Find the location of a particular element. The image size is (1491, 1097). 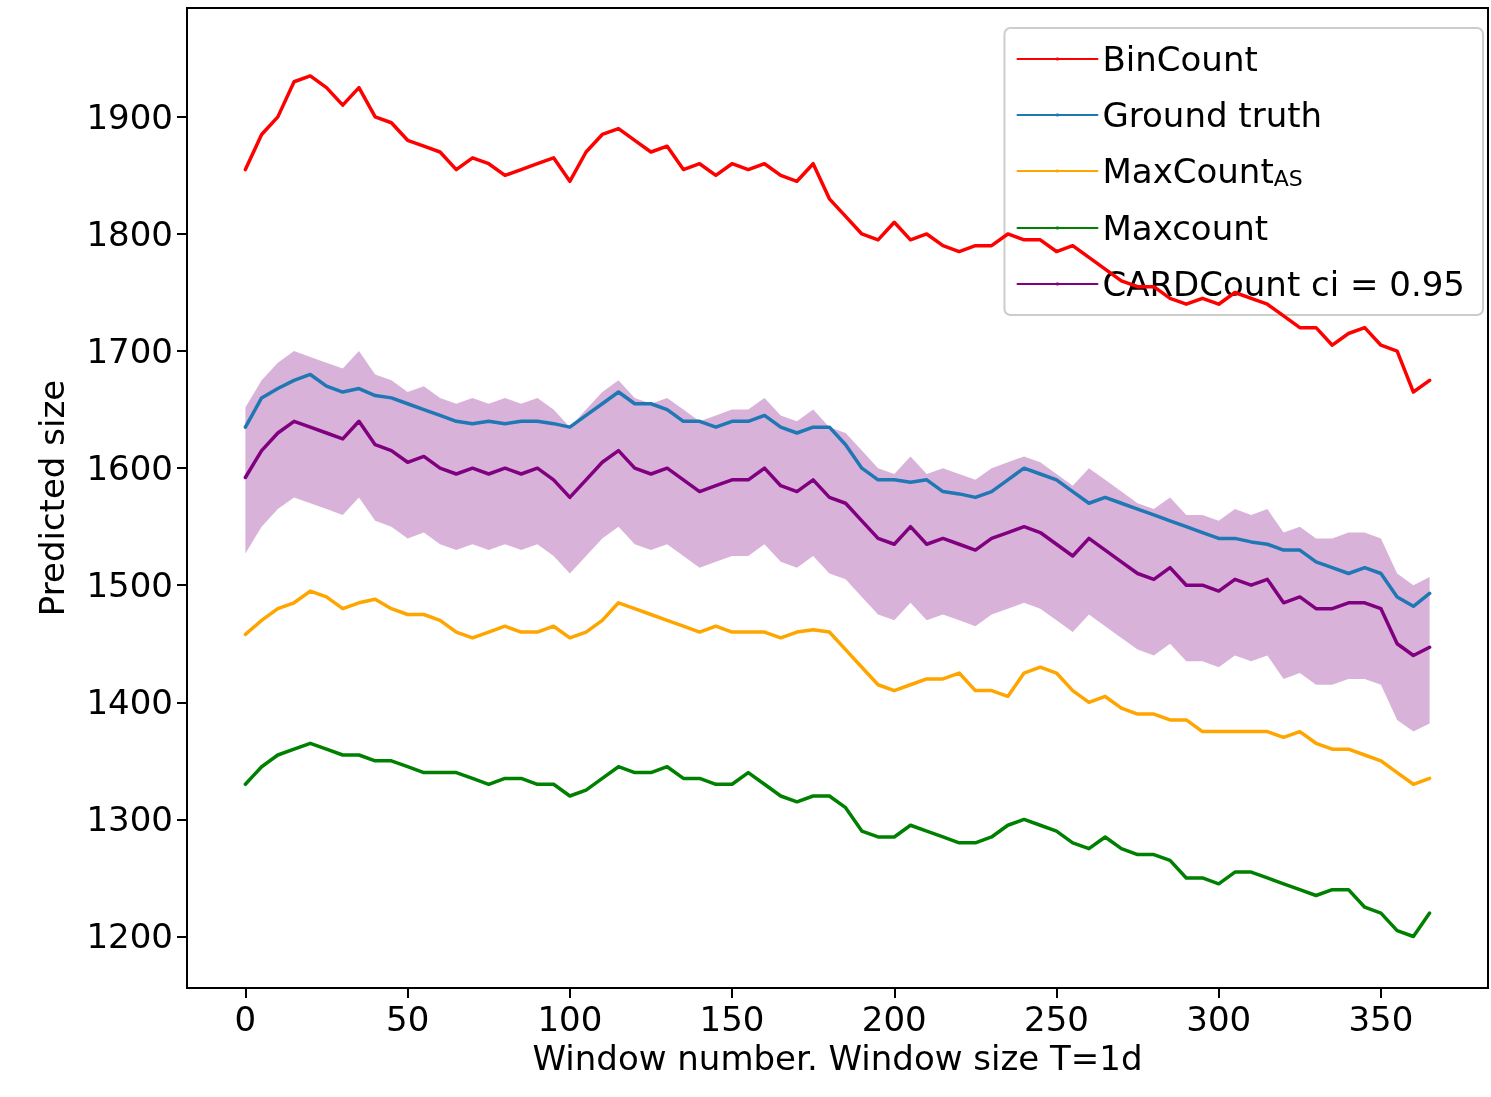

x-tick-label: 350 is located at coordinates (1381, 1019).